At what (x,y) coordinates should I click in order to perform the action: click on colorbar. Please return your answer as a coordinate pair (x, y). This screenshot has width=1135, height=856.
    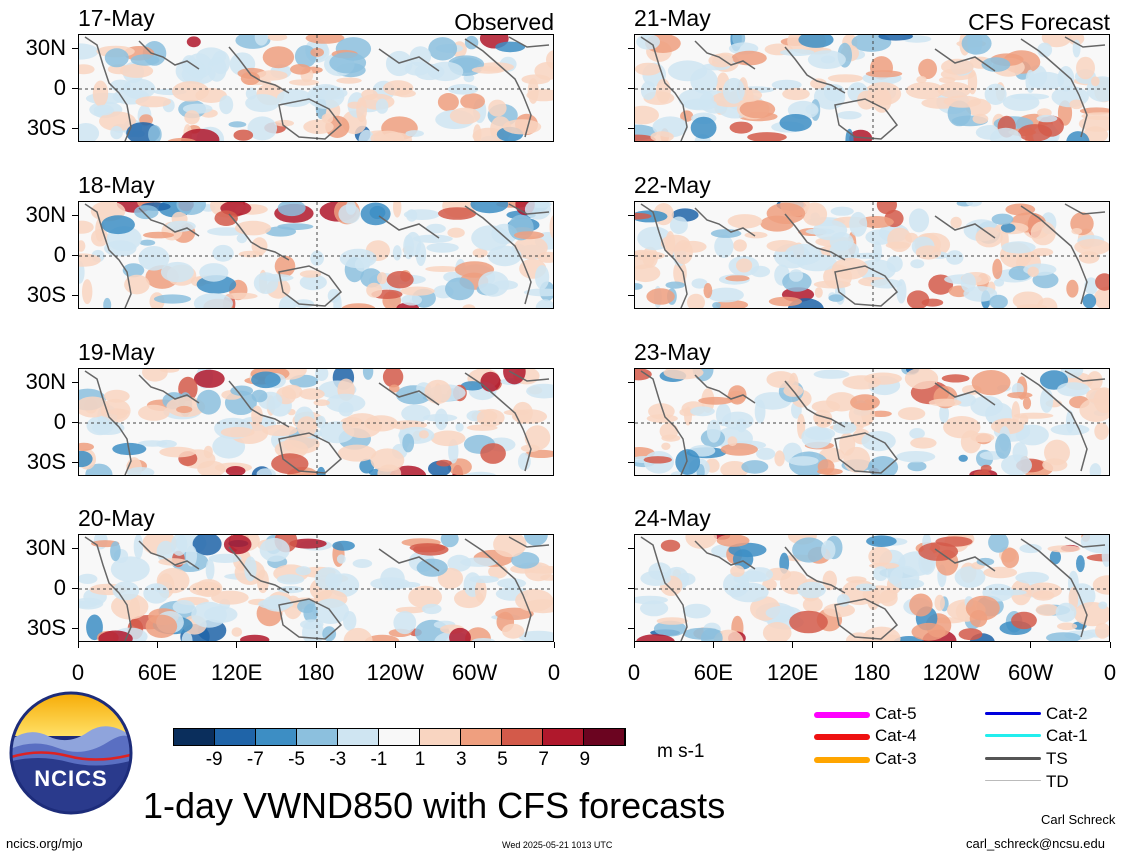
    Looking at the image, I should click on (399, 737).